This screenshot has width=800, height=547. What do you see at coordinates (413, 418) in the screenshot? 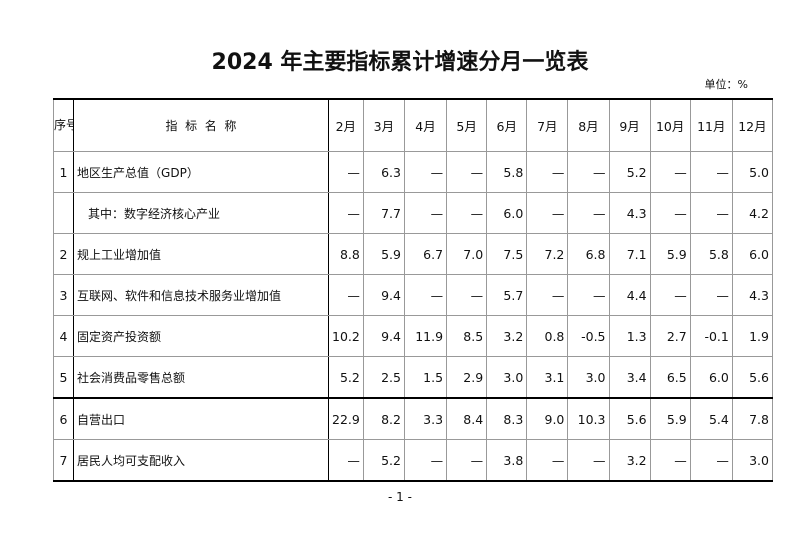
I see `table-row: 6 自营出口 22.9 8.2 3.3 8.4 8.3 9.0 10.3 5.6 5.9 5.4 7.8` at bounding box center [413, 418].